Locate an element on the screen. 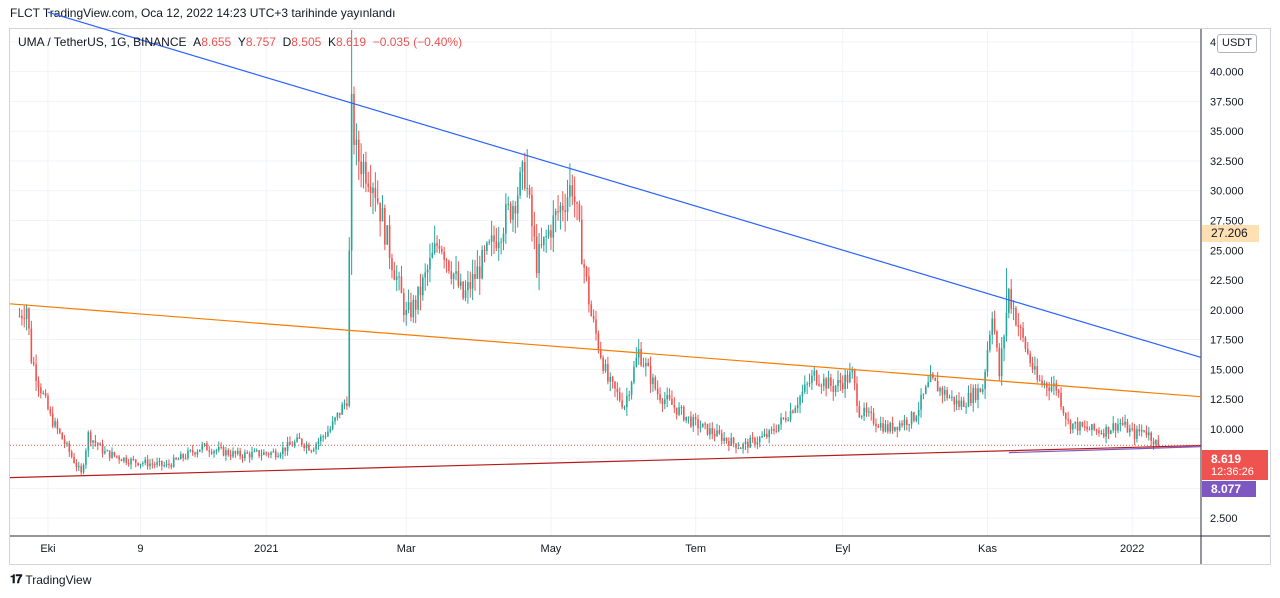  reference-price-badge: 27.206 is located at coordinates (1230, 233).